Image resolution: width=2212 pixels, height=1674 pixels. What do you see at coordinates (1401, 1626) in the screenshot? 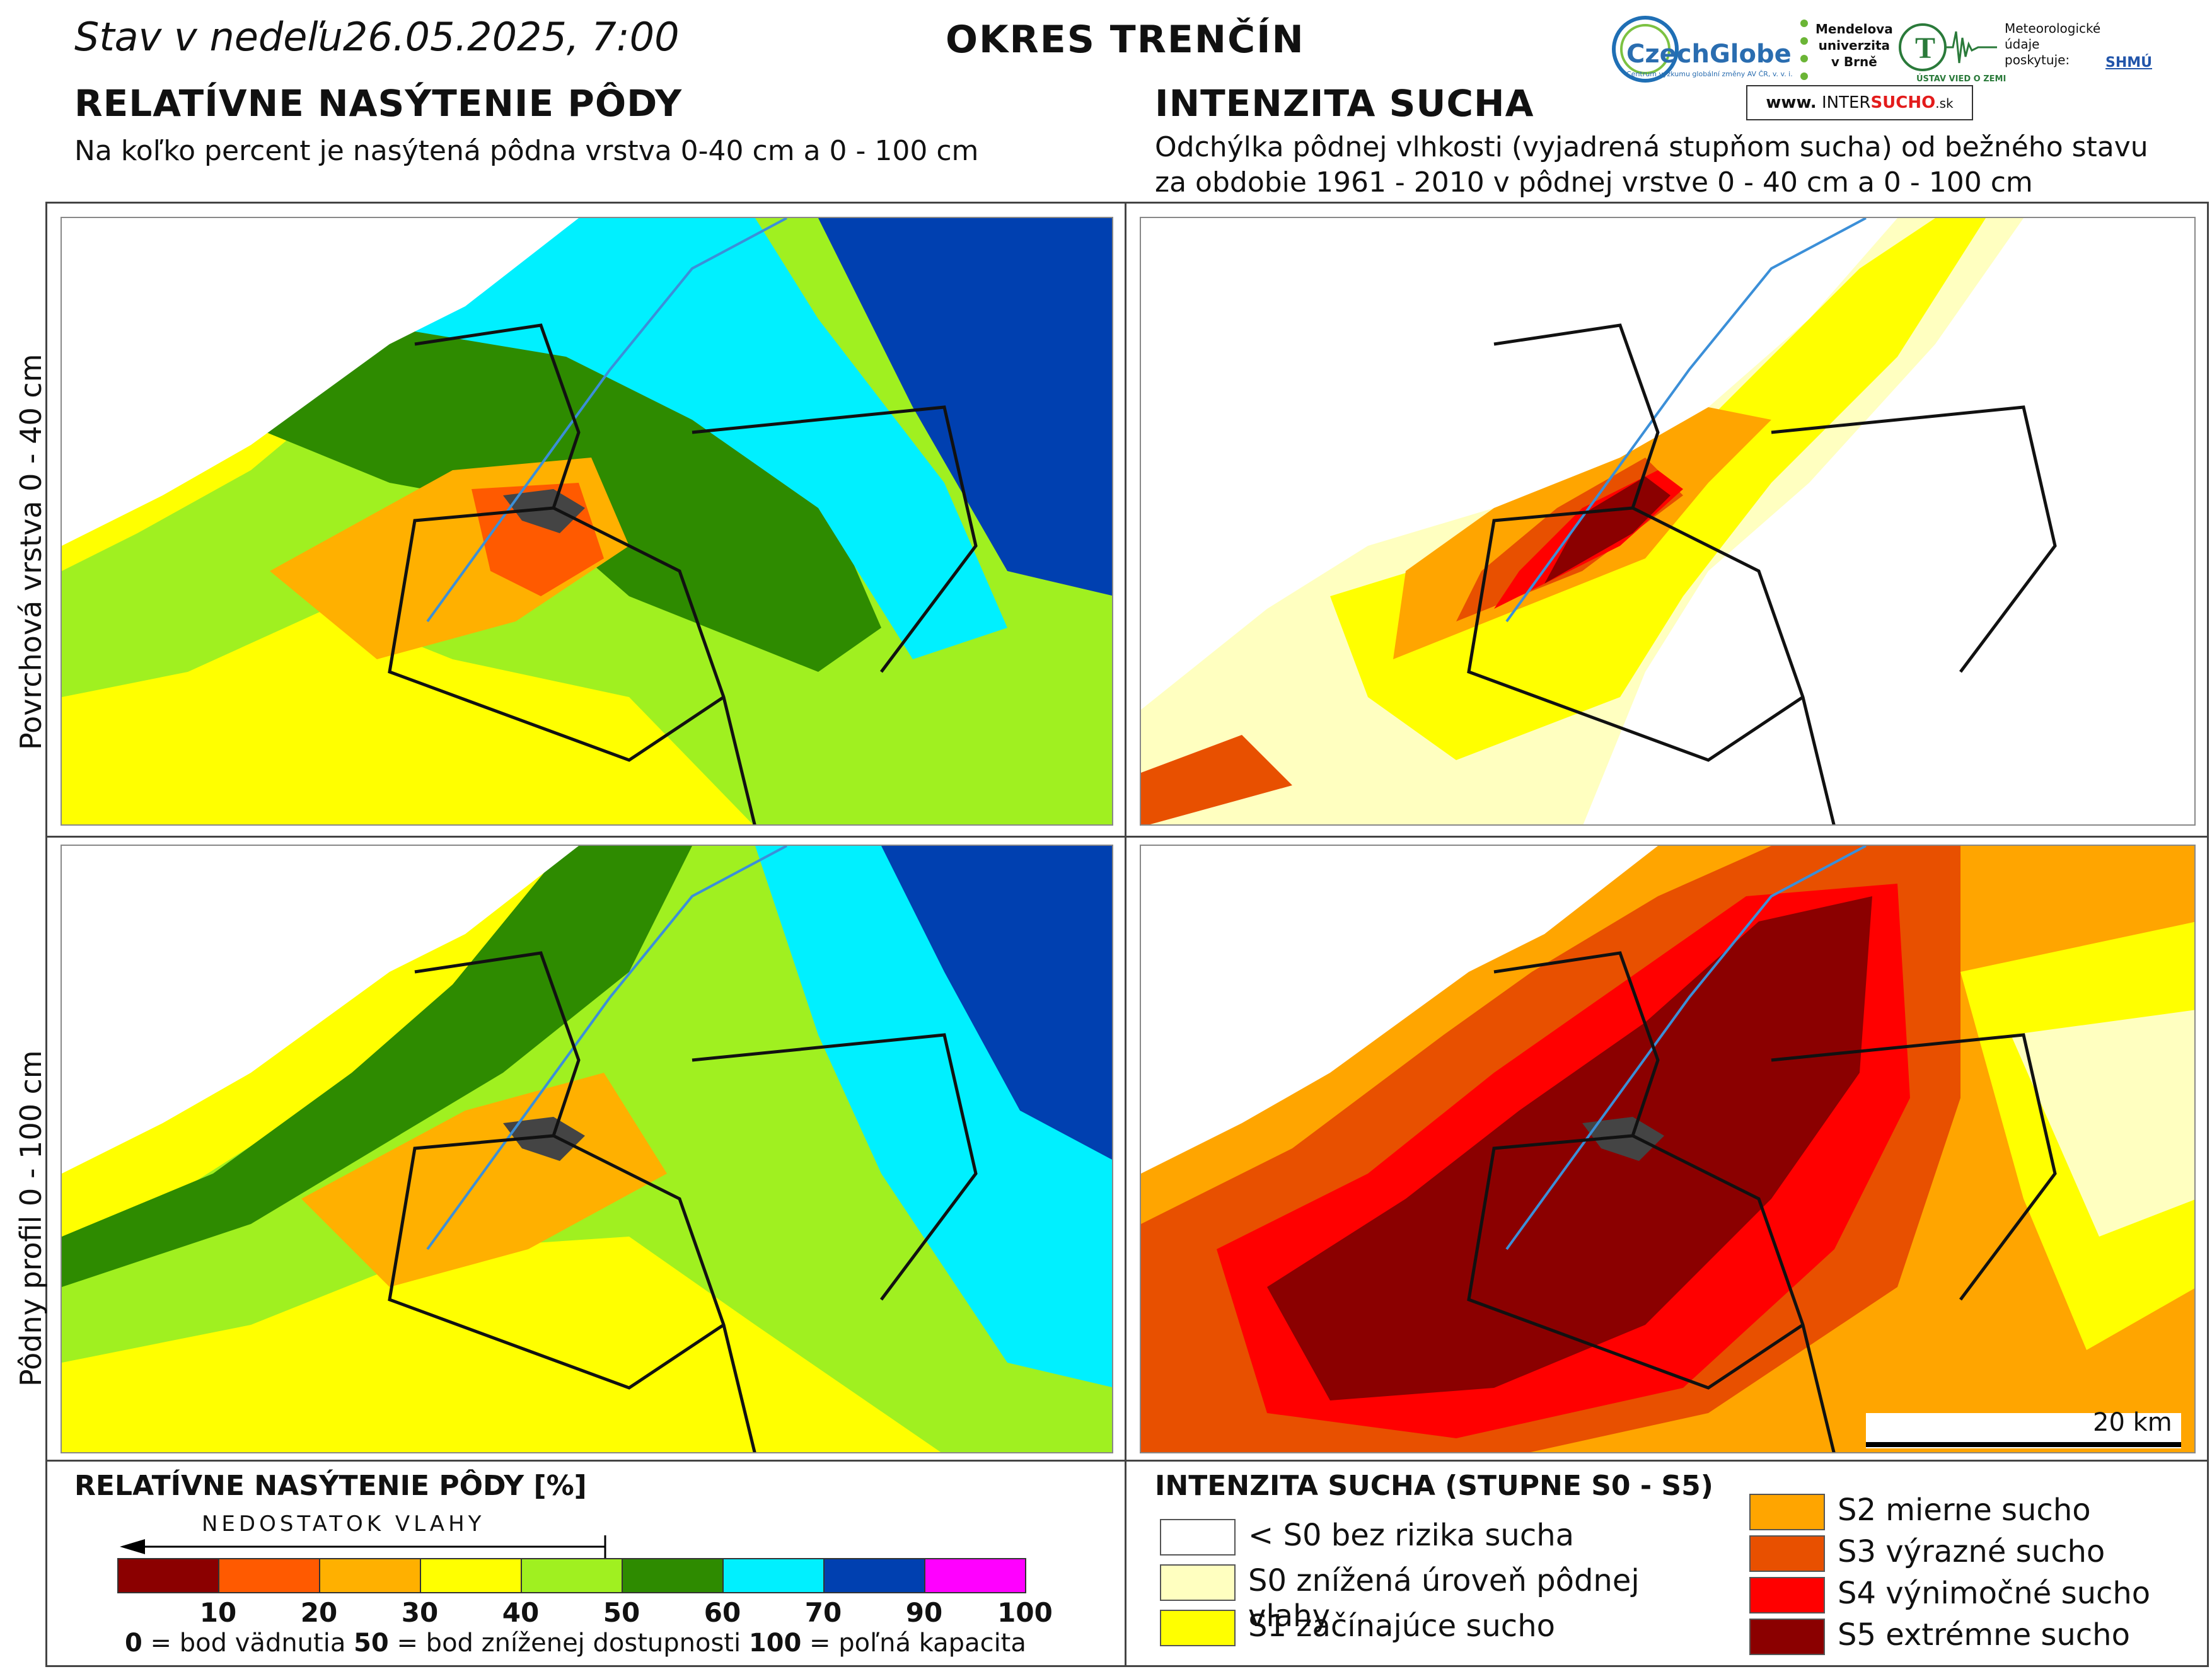
I see `drought-class-label: S1 začínajúce sucho` at bounding box center [1401, 1626].